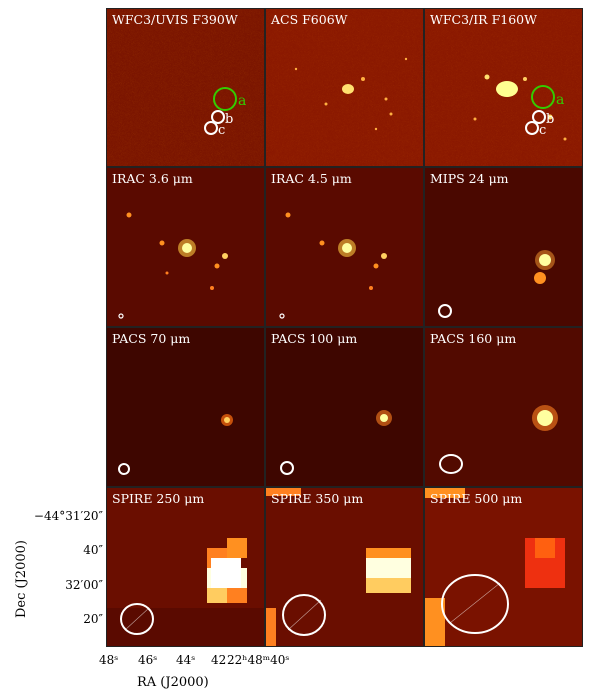 This screenshot has width=595, height=699. I want to click on panel-label: WFC3/IR F160W, so click(483, 19).